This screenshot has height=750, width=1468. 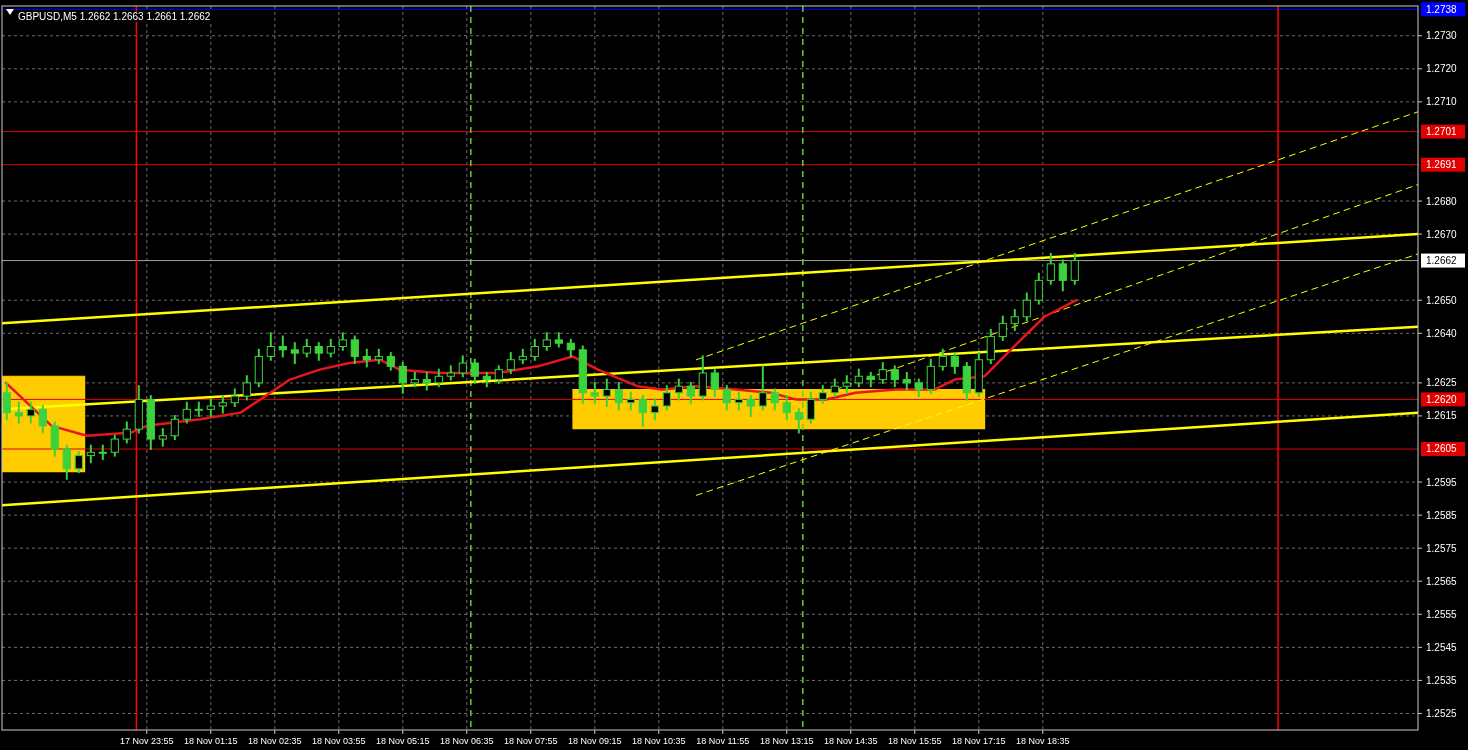 I want to click on ref-line-label: 1.2701, so click(x=1442, y=132).